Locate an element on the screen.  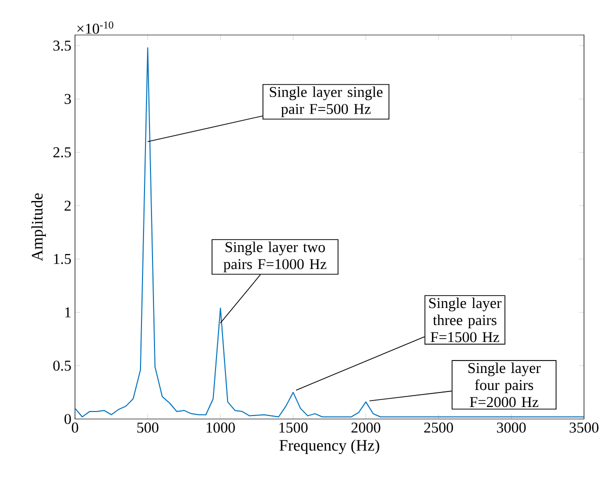
text: ×10$^{-10}$ is located at coordinates (95, 27).